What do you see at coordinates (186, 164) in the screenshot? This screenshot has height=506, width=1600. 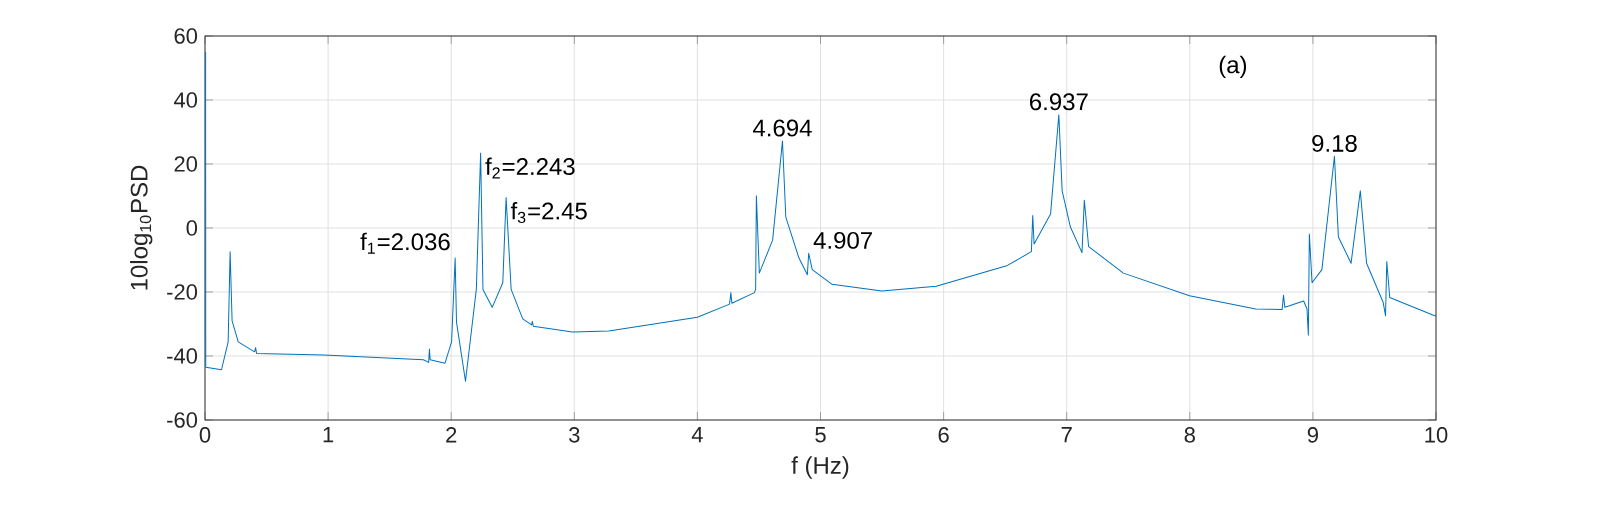 I see `y-tick-label: 20` at bounding box center [186, 164].